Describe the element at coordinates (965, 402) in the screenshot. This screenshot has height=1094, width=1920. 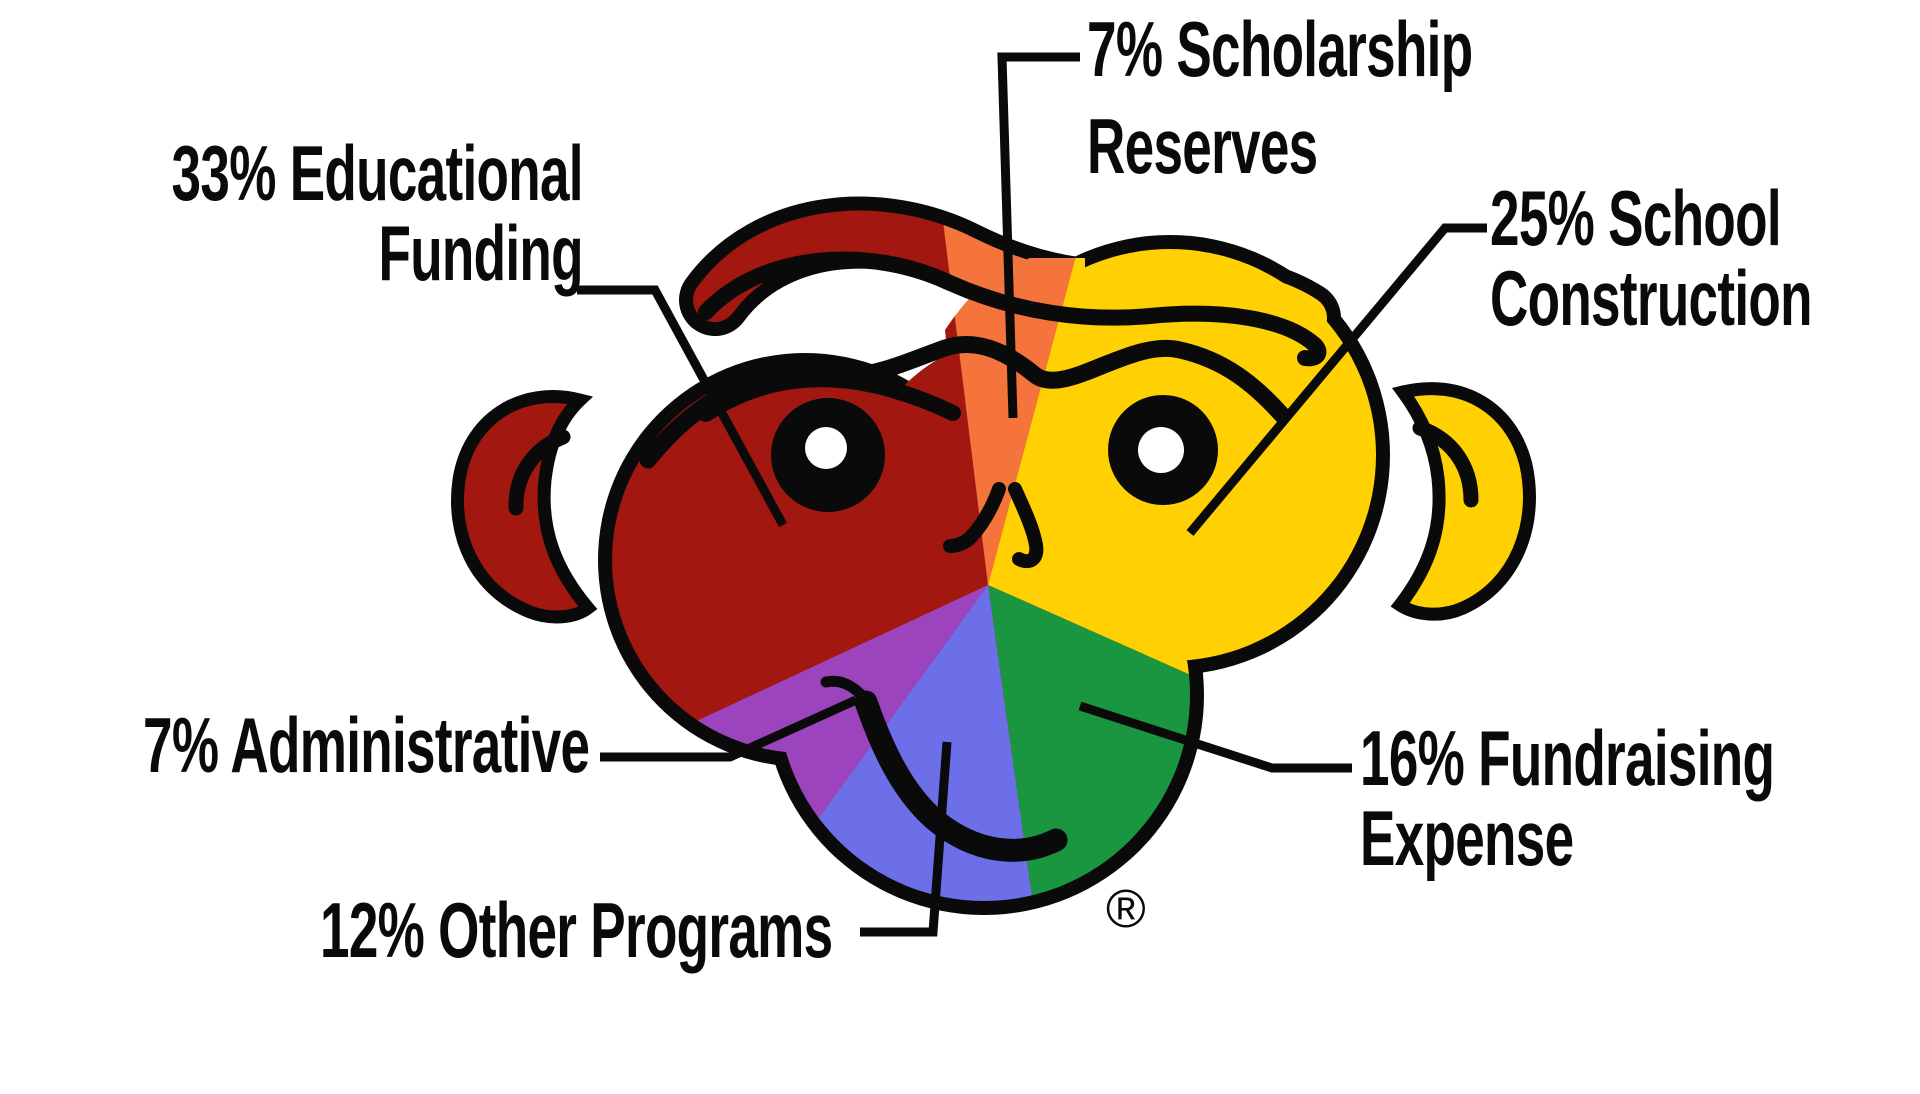
I see `brow-line` at that location.